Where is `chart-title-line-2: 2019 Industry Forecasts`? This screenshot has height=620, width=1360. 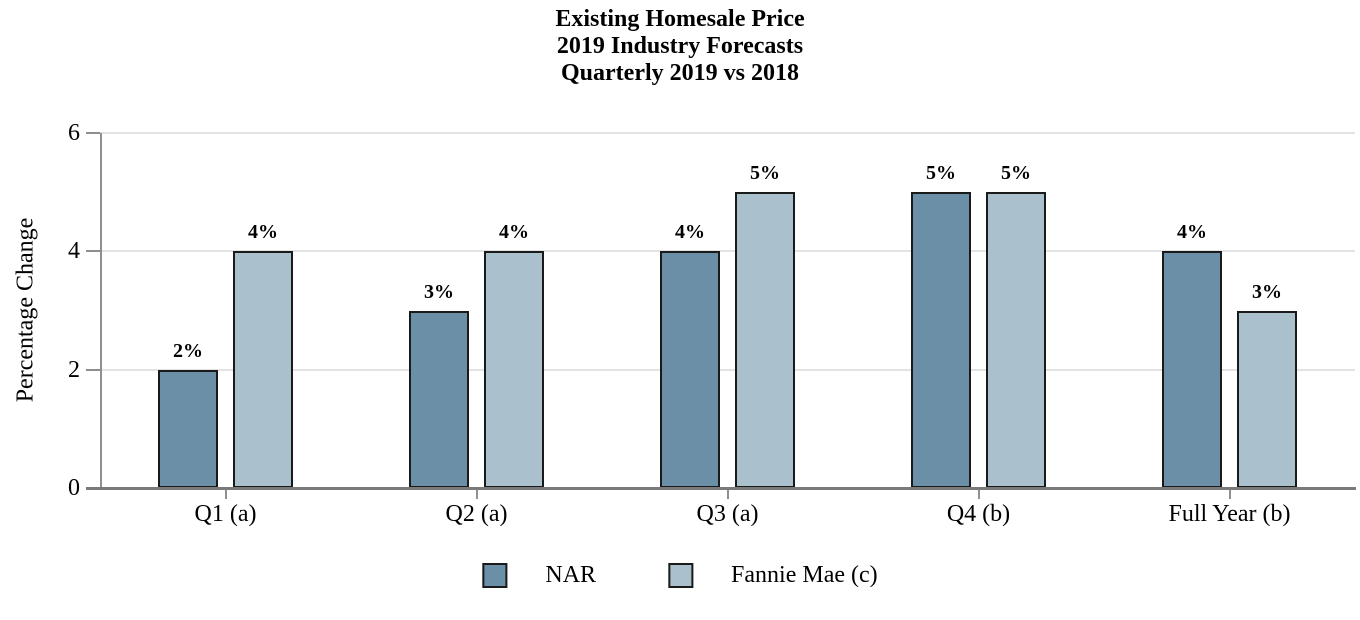
chart-title-line-2: 2019 Industry Forecasts is located at coordinates (680, 46).